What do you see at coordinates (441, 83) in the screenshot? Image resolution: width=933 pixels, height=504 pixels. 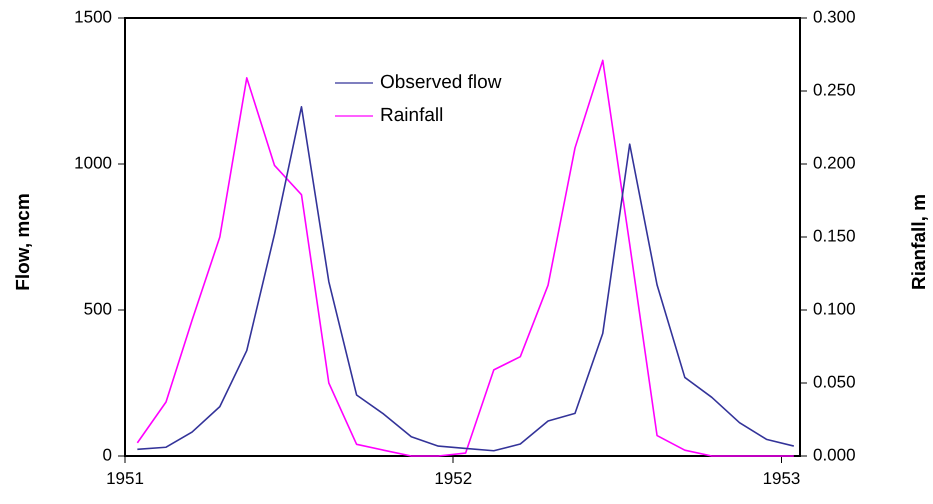 I see `legend-label: Observed flow` at bounding box center [441, 83].